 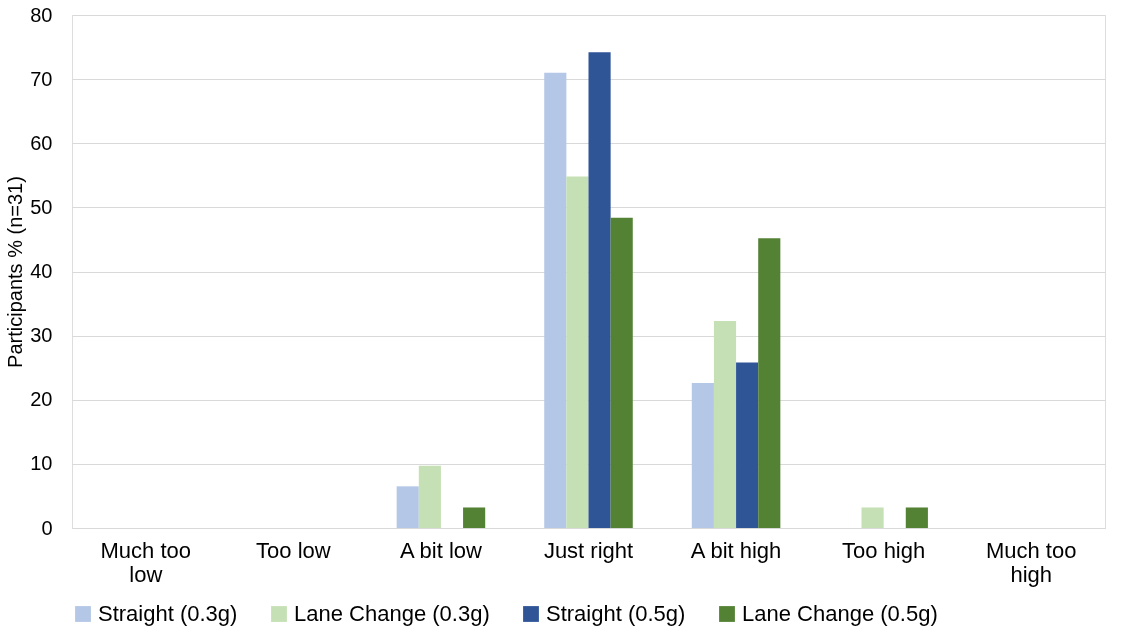 I want to click on y-tick-label: 60, so click(x=41, y=142).